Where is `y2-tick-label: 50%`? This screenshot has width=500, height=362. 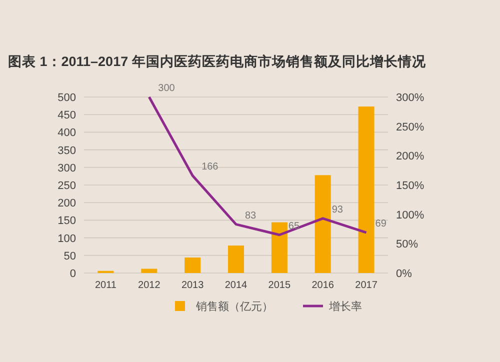
y2-tick-label: 50% is located at coordinates (407, 244).